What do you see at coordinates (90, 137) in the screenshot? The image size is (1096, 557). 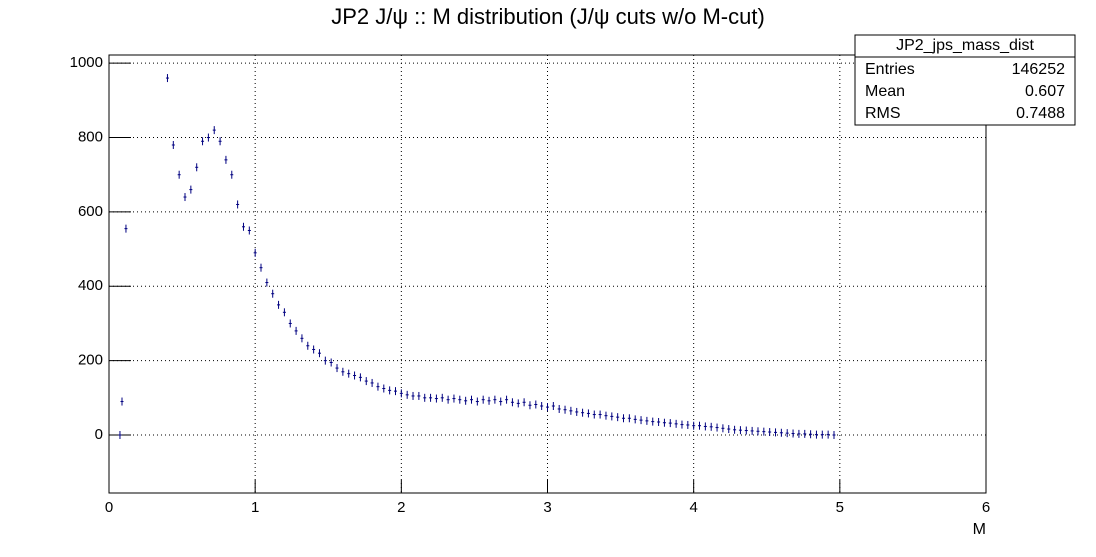 I see `y-tick-label: 800` at bounding box center [90, 137].